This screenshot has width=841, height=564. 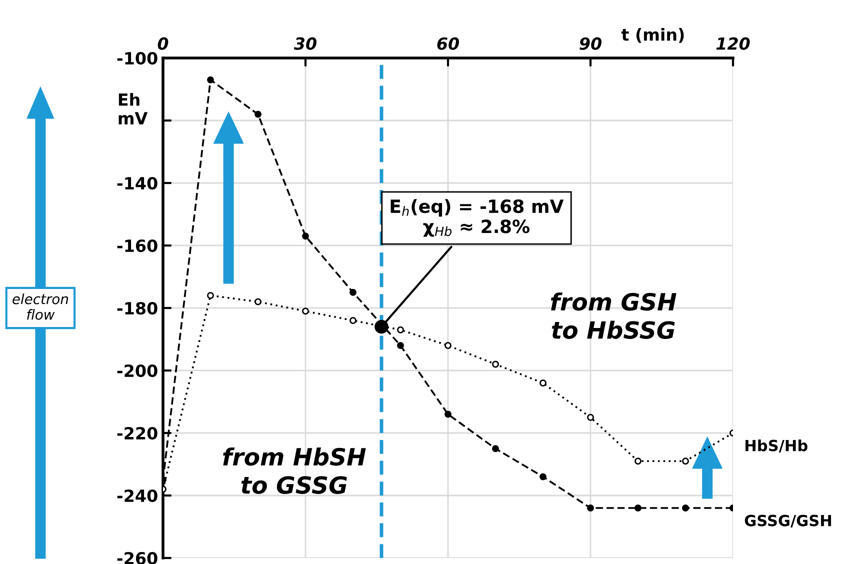 I want to click on annotation: E$_{h}$(eq) = -168 mV χ$_{Hb}$ ≈ 2.8%, so click(x=477, y=218).